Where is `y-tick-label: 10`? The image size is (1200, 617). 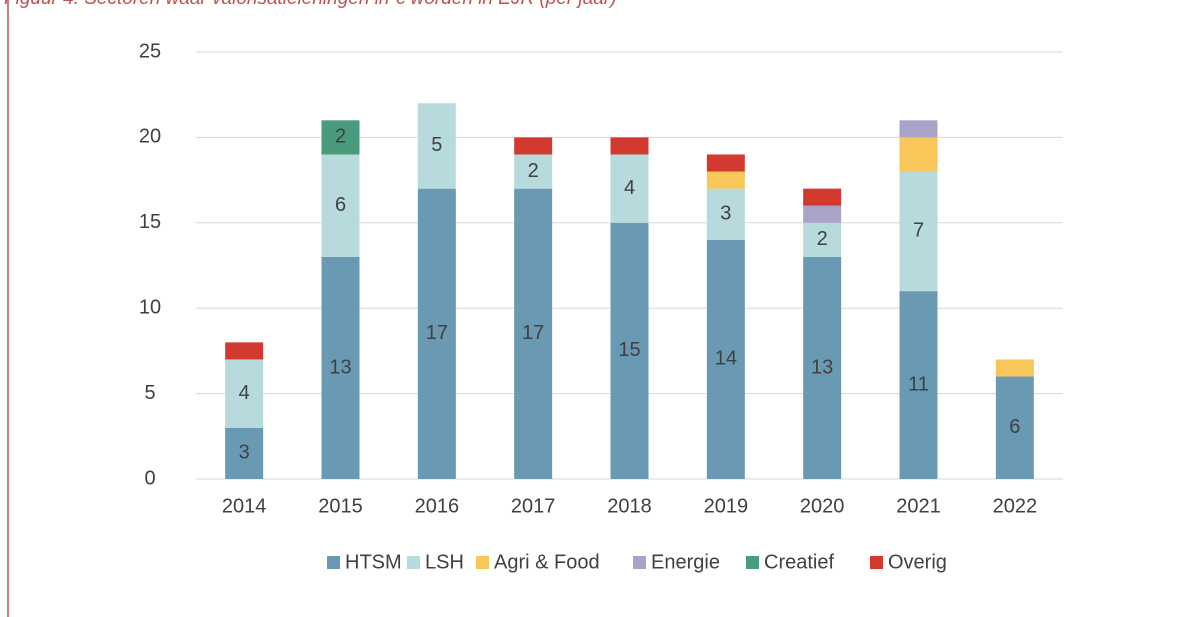
y-tick-label: 10 is located at coordinates (150, 307).